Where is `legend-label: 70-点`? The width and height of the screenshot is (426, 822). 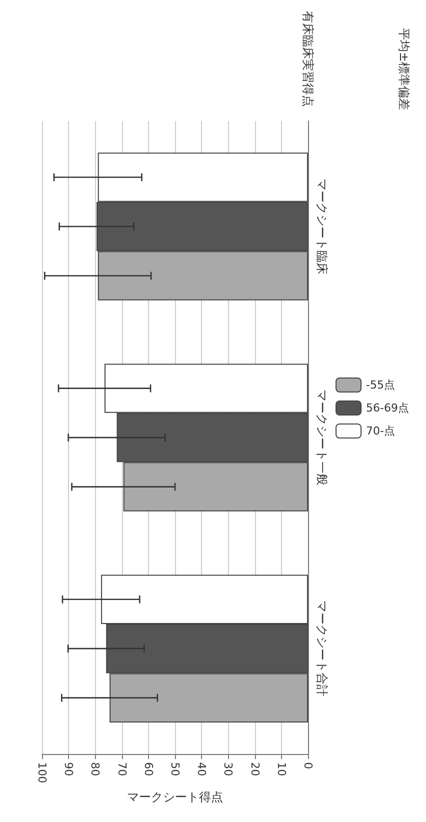 legend-label: 70-点 is located at coordinates (381, 431).